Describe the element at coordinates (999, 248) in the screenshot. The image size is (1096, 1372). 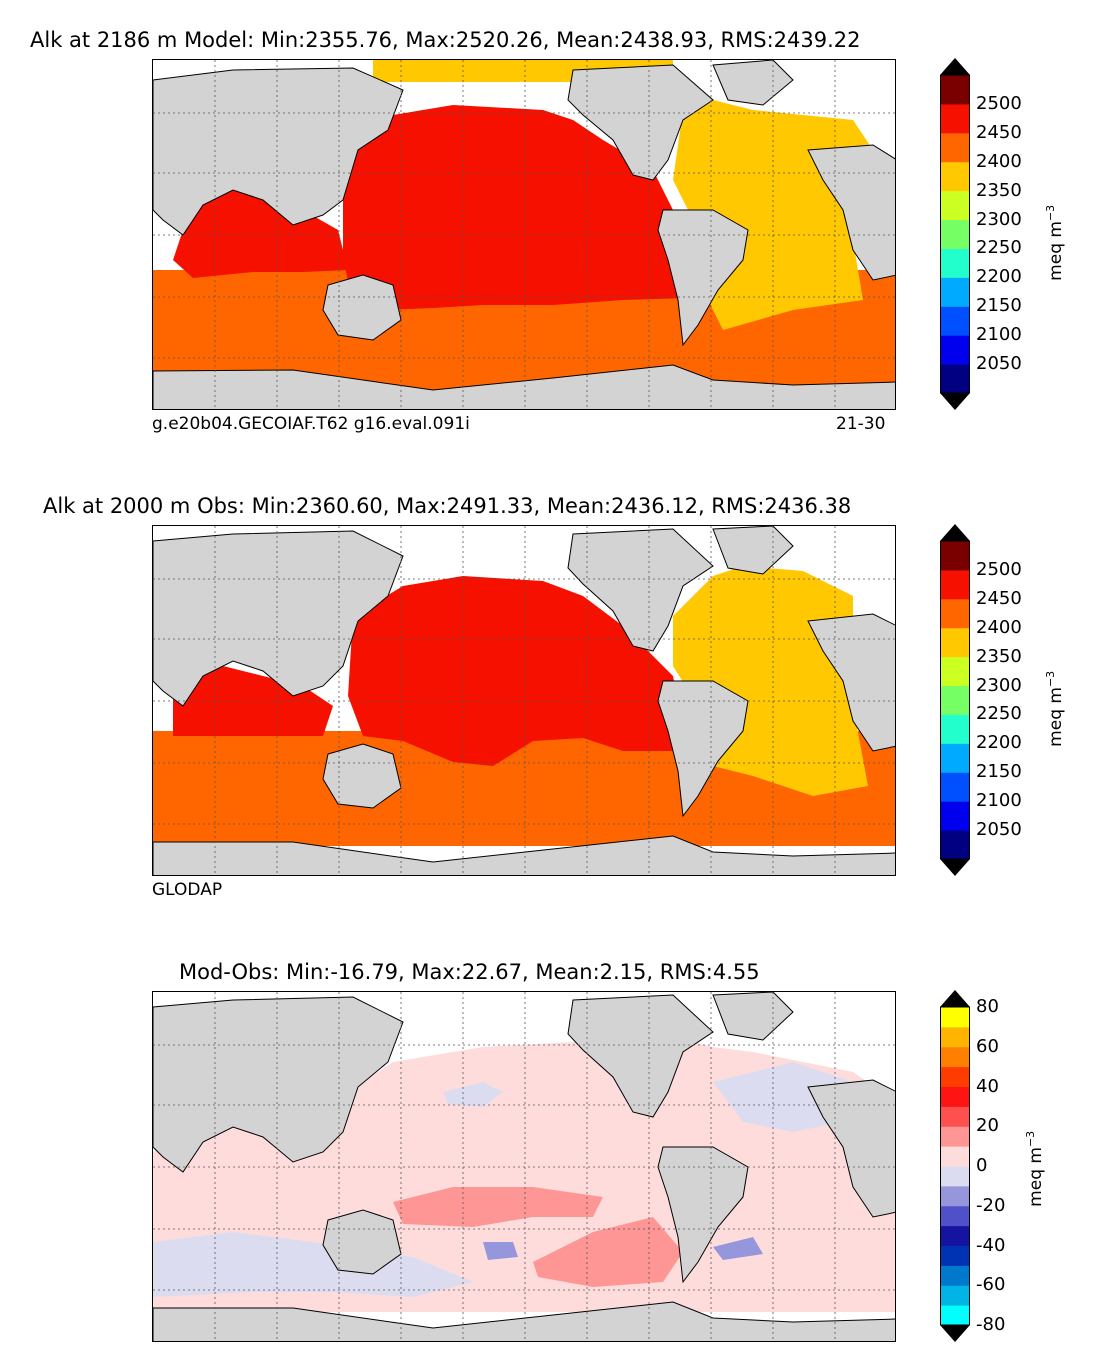
I see `panel1-colorbar-tick-label: 2250` at that location.